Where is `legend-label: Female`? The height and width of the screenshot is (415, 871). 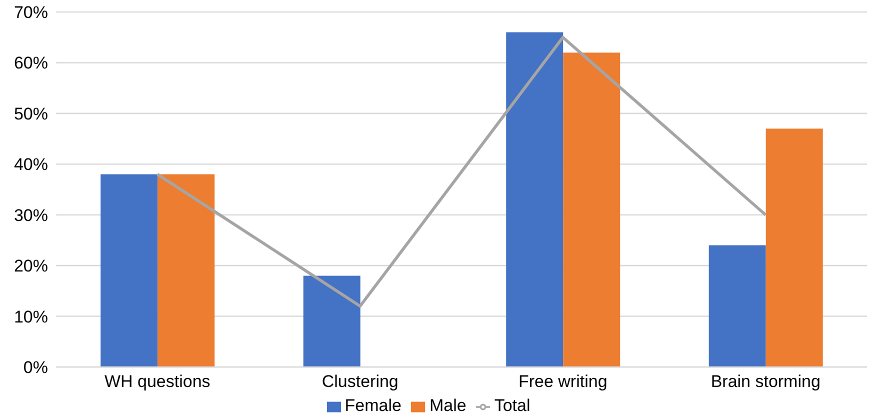 legend-label: Female is located at coordinates (373, 405).